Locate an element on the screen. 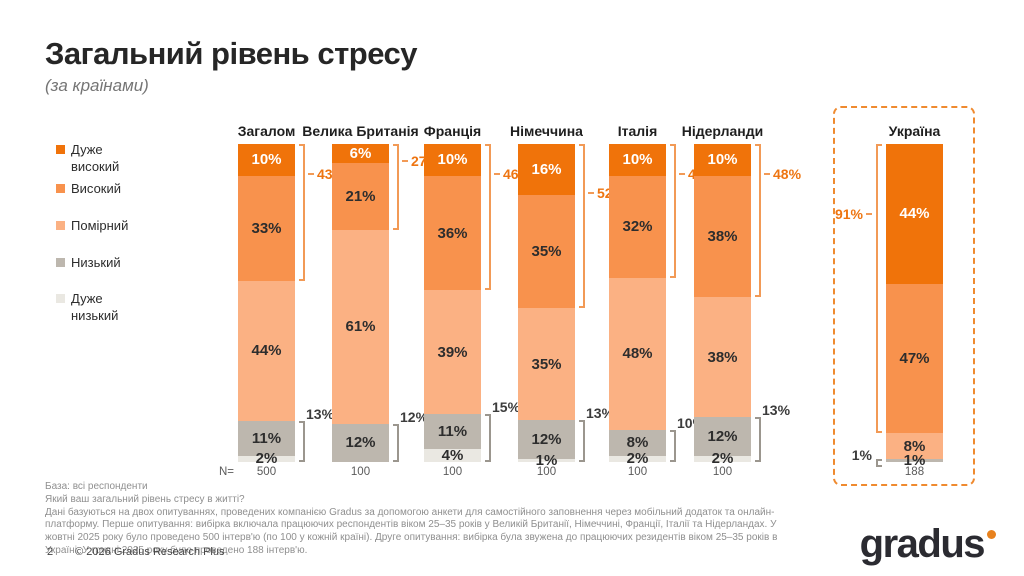 This screenshot has width=1024, height=576. bar-segment-помірний: 61% is located at coordinates (360, 326).